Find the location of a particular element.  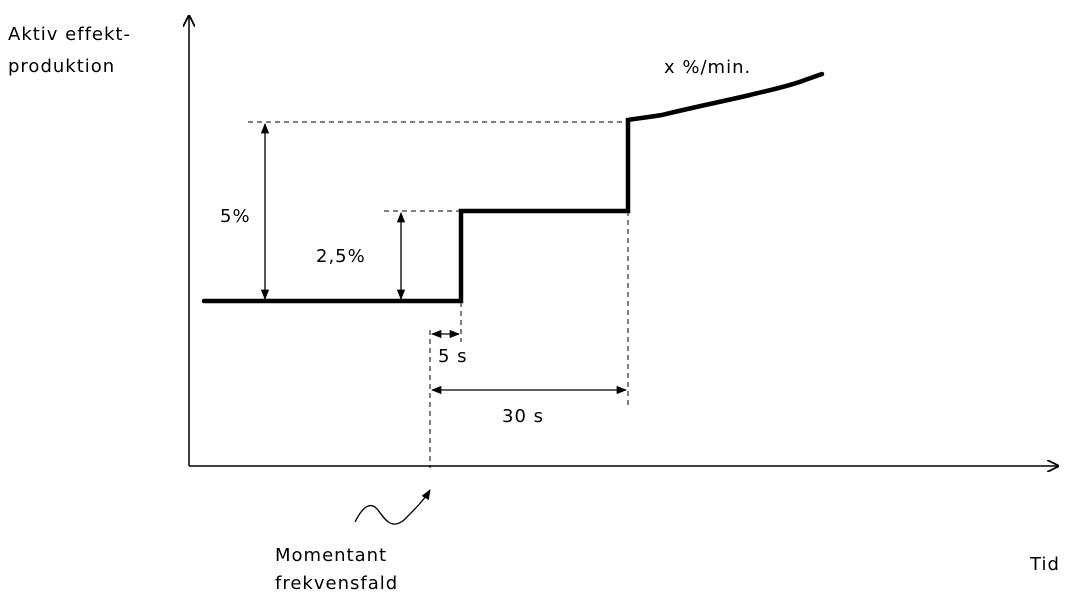

step-small-label: 2,5% is located at coordinates (341, 256).